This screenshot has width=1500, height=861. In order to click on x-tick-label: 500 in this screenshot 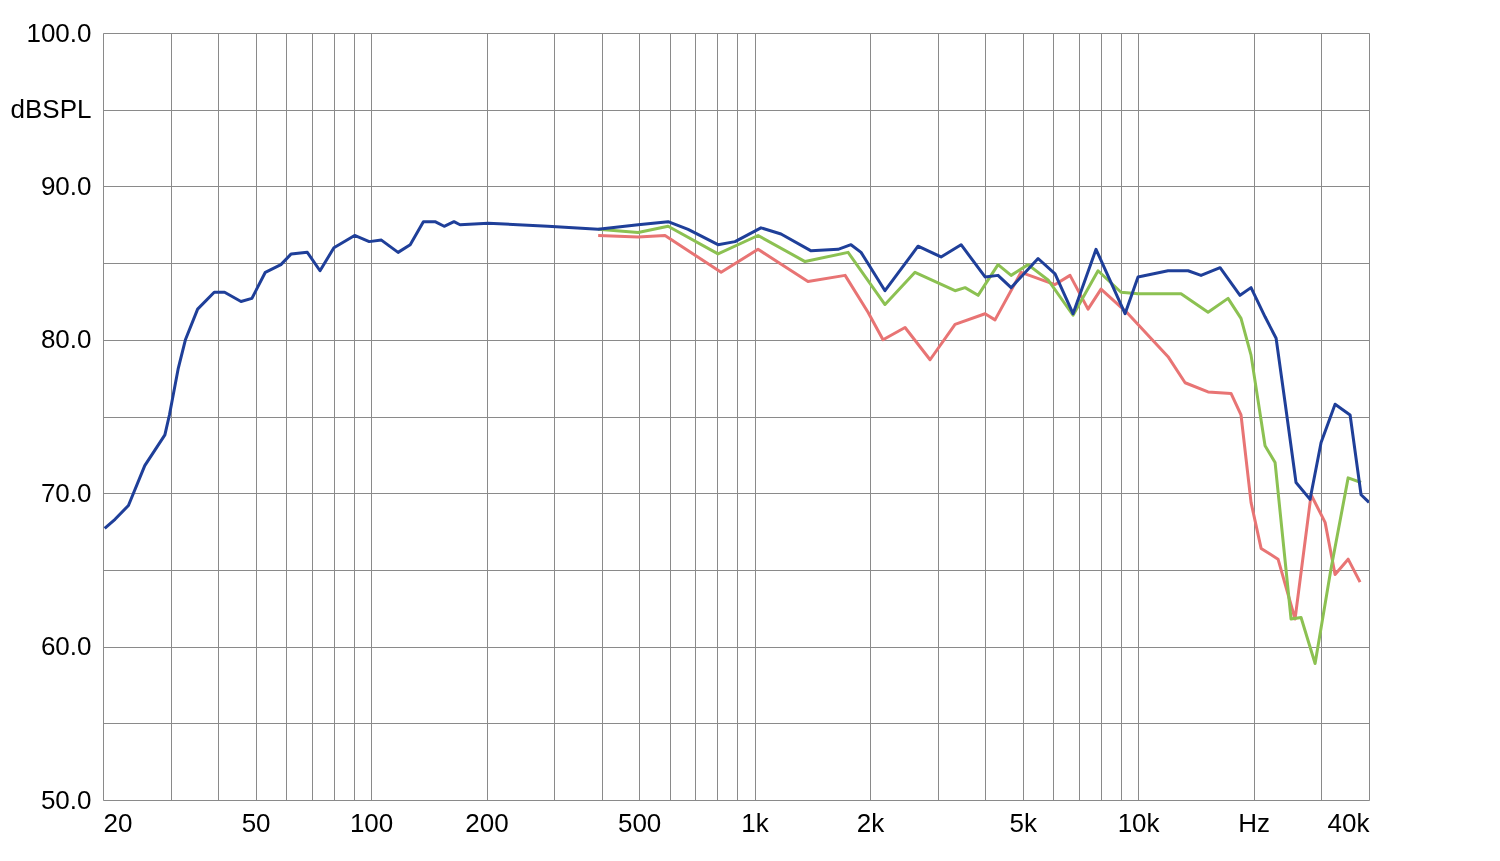, I will do `click(639, 822)`.